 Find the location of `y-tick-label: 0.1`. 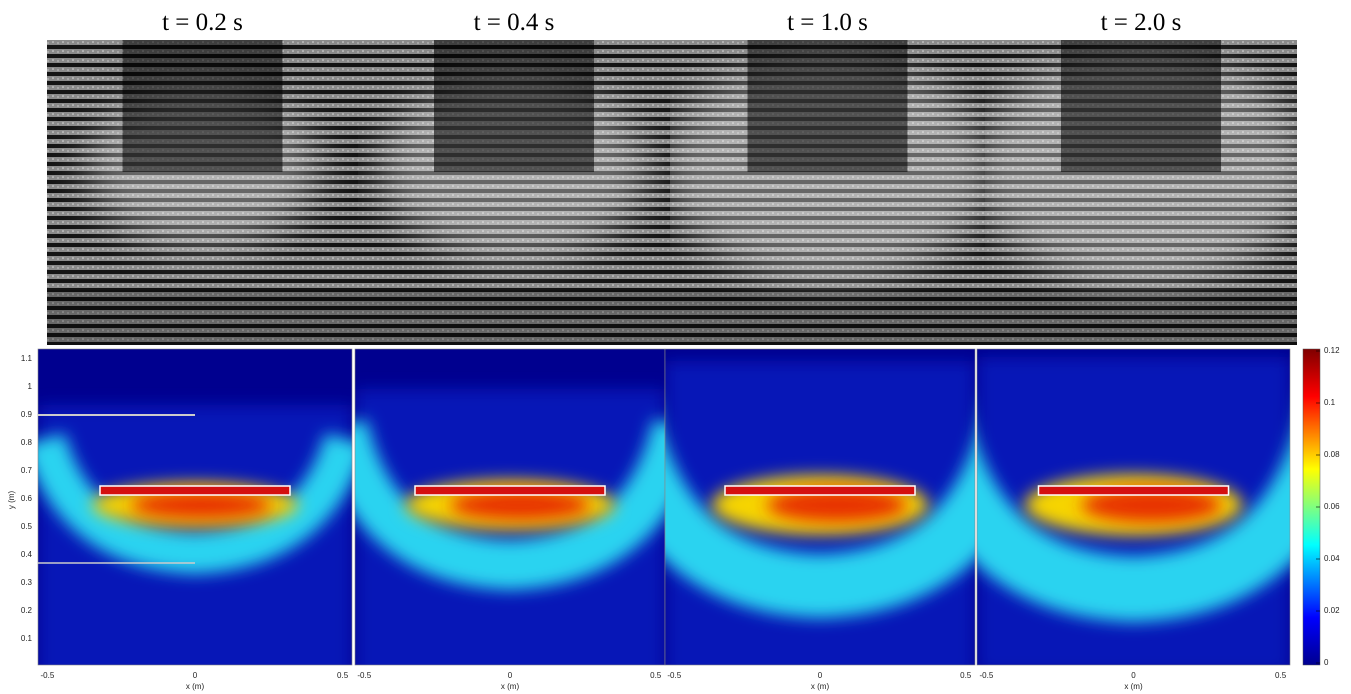

y-tick-label: 0.1 is located at coordinates (27, 638).